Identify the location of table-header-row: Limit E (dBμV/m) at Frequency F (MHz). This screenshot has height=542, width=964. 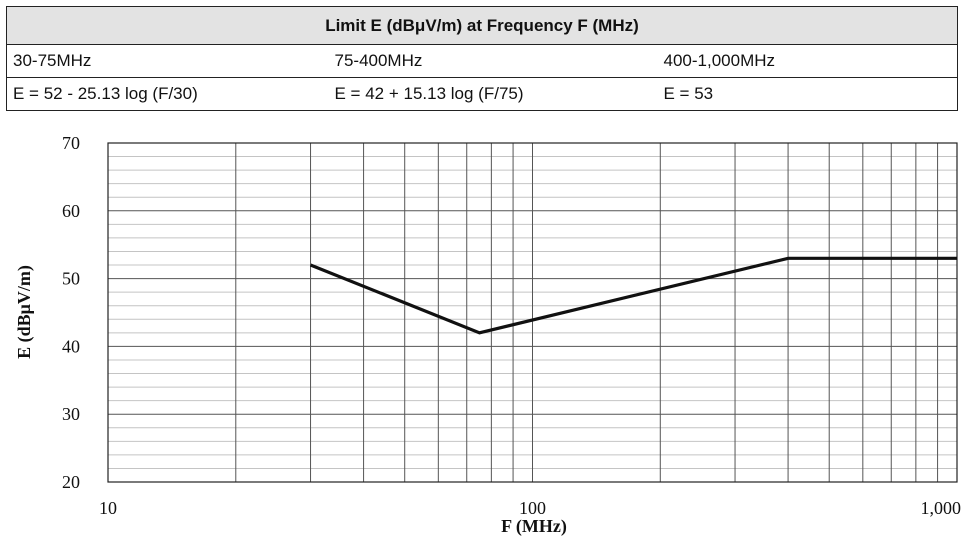
(482, 25).